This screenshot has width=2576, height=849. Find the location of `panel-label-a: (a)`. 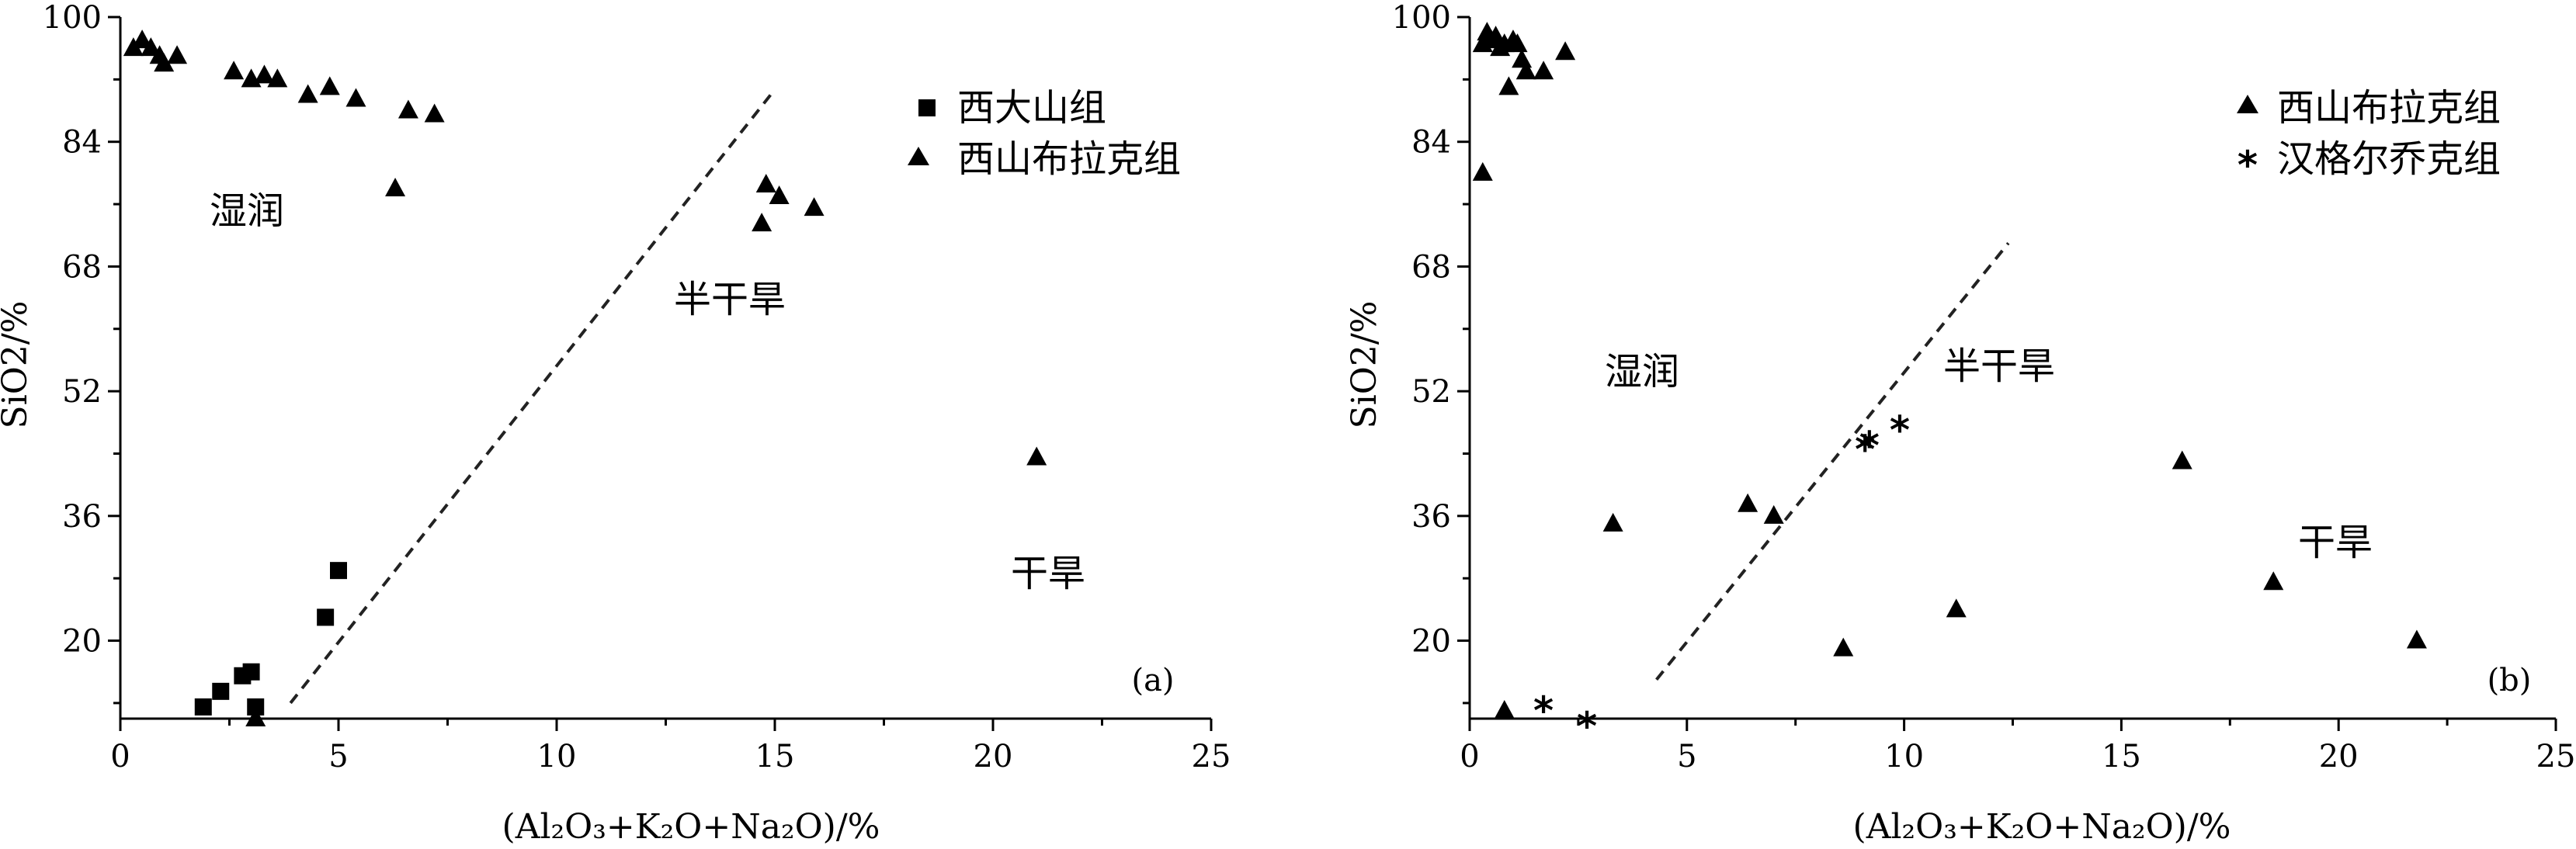

panel-label-a: (a) is located at coordinates (1152, 681).